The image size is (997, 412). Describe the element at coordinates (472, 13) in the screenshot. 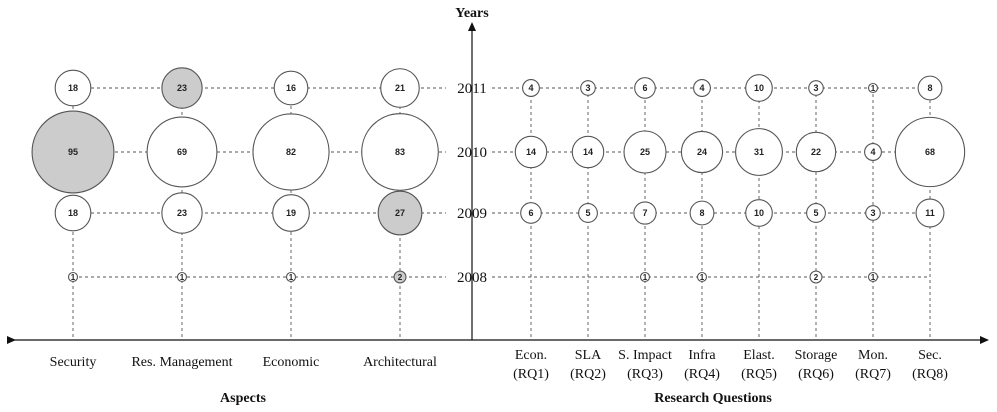

I see `y-axis-title: Years` at that location.